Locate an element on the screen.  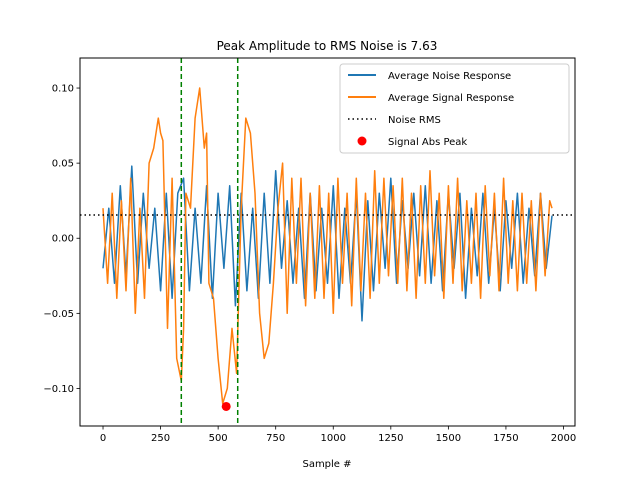
legend-entry: Average Signal Response is located at coordinates (431, 98).